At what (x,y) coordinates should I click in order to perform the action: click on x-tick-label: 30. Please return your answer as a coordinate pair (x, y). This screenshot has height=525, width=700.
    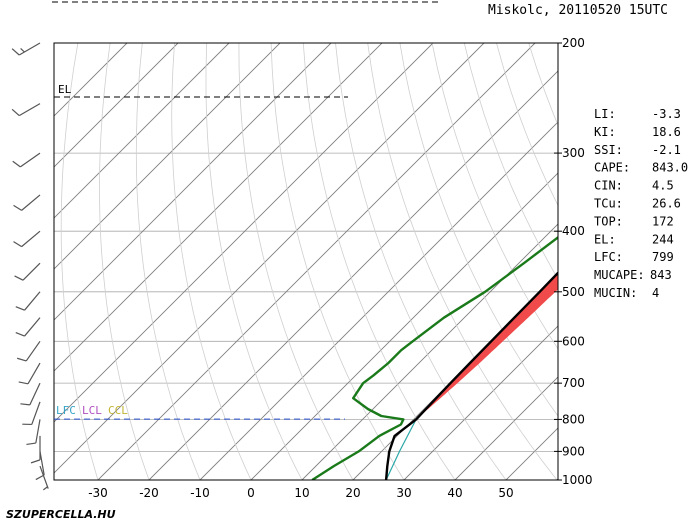
    Looking at the image, I should click on (403, 493).